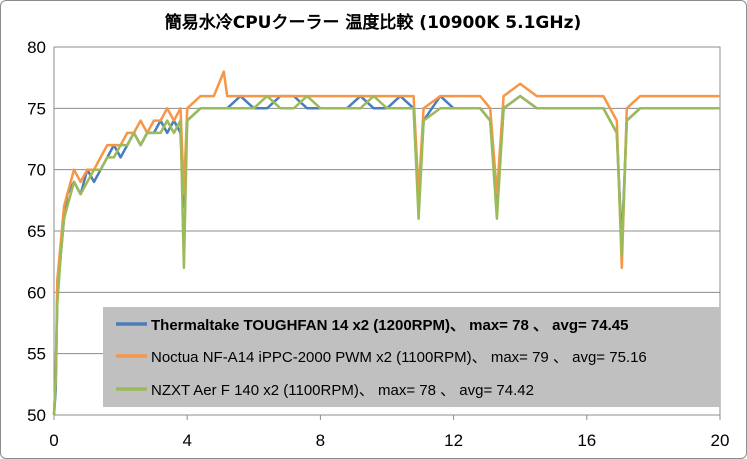 The width and height of the screenshot is (747, 459). I want to click on y-tick-label: 55, so click(36, 354).